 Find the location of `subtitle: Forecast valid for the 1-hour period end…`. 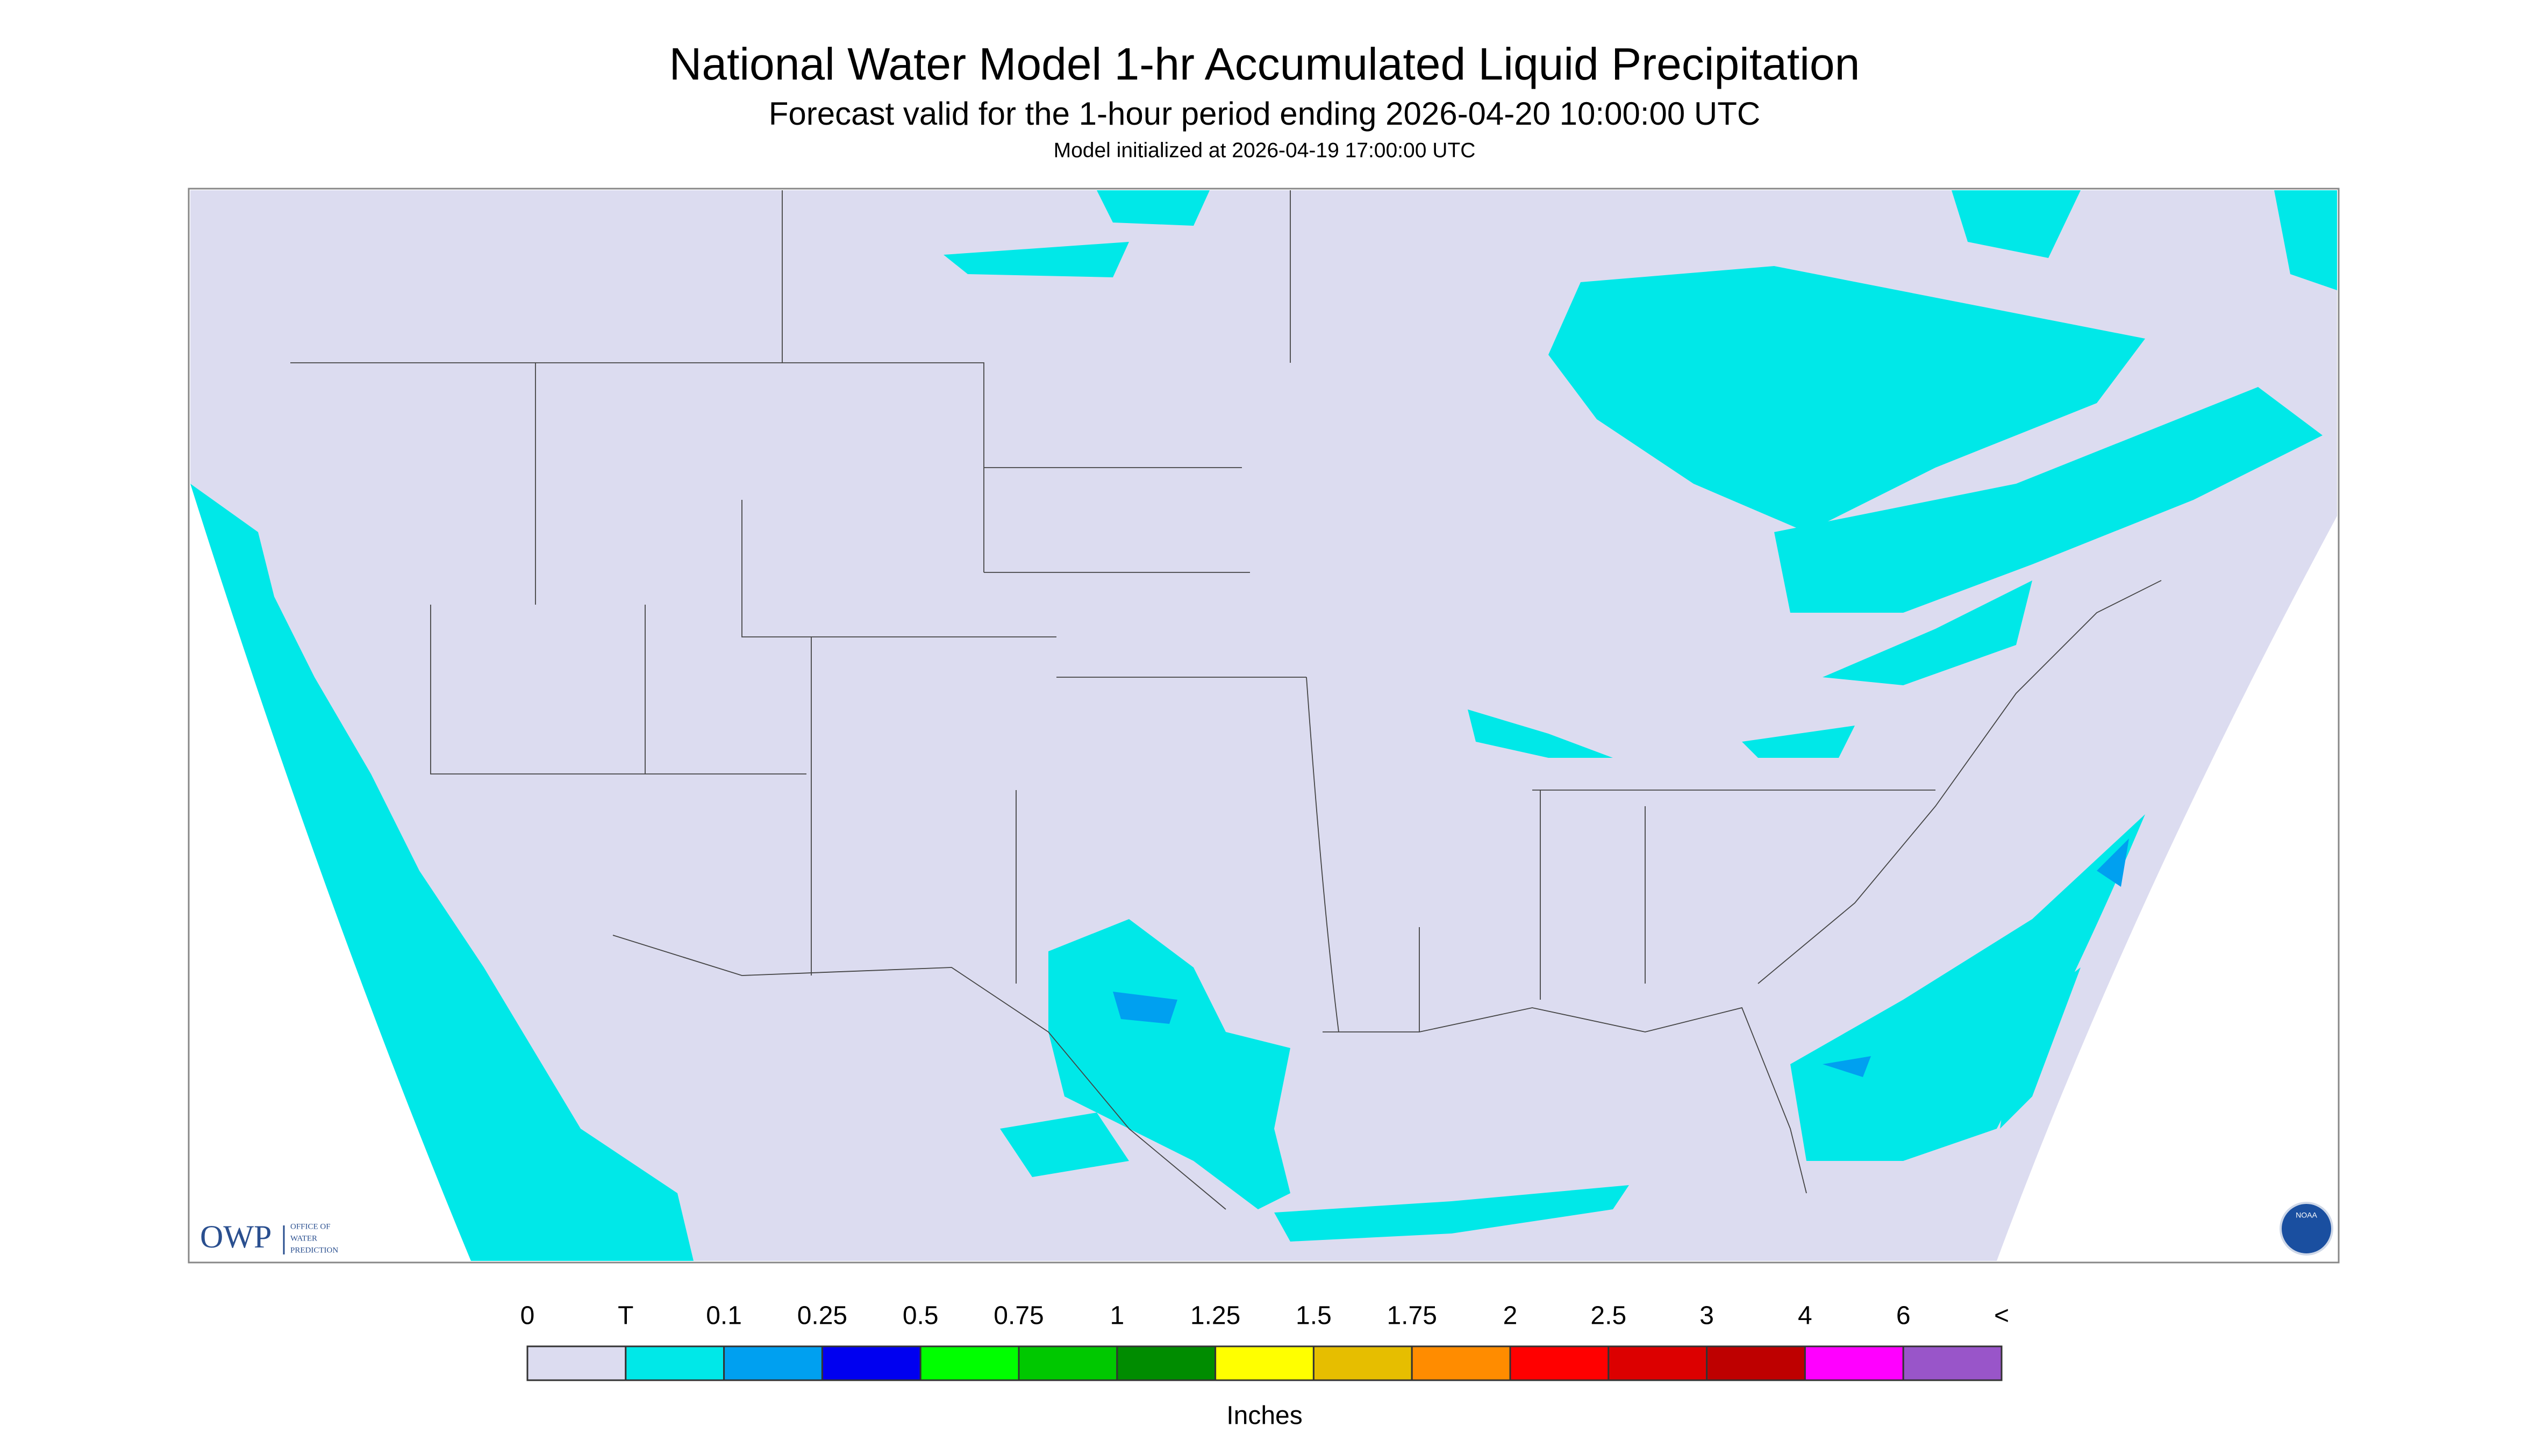

subtitle: Forecast valid for the 1-hour period end… is located at coordinates (1264, 114).